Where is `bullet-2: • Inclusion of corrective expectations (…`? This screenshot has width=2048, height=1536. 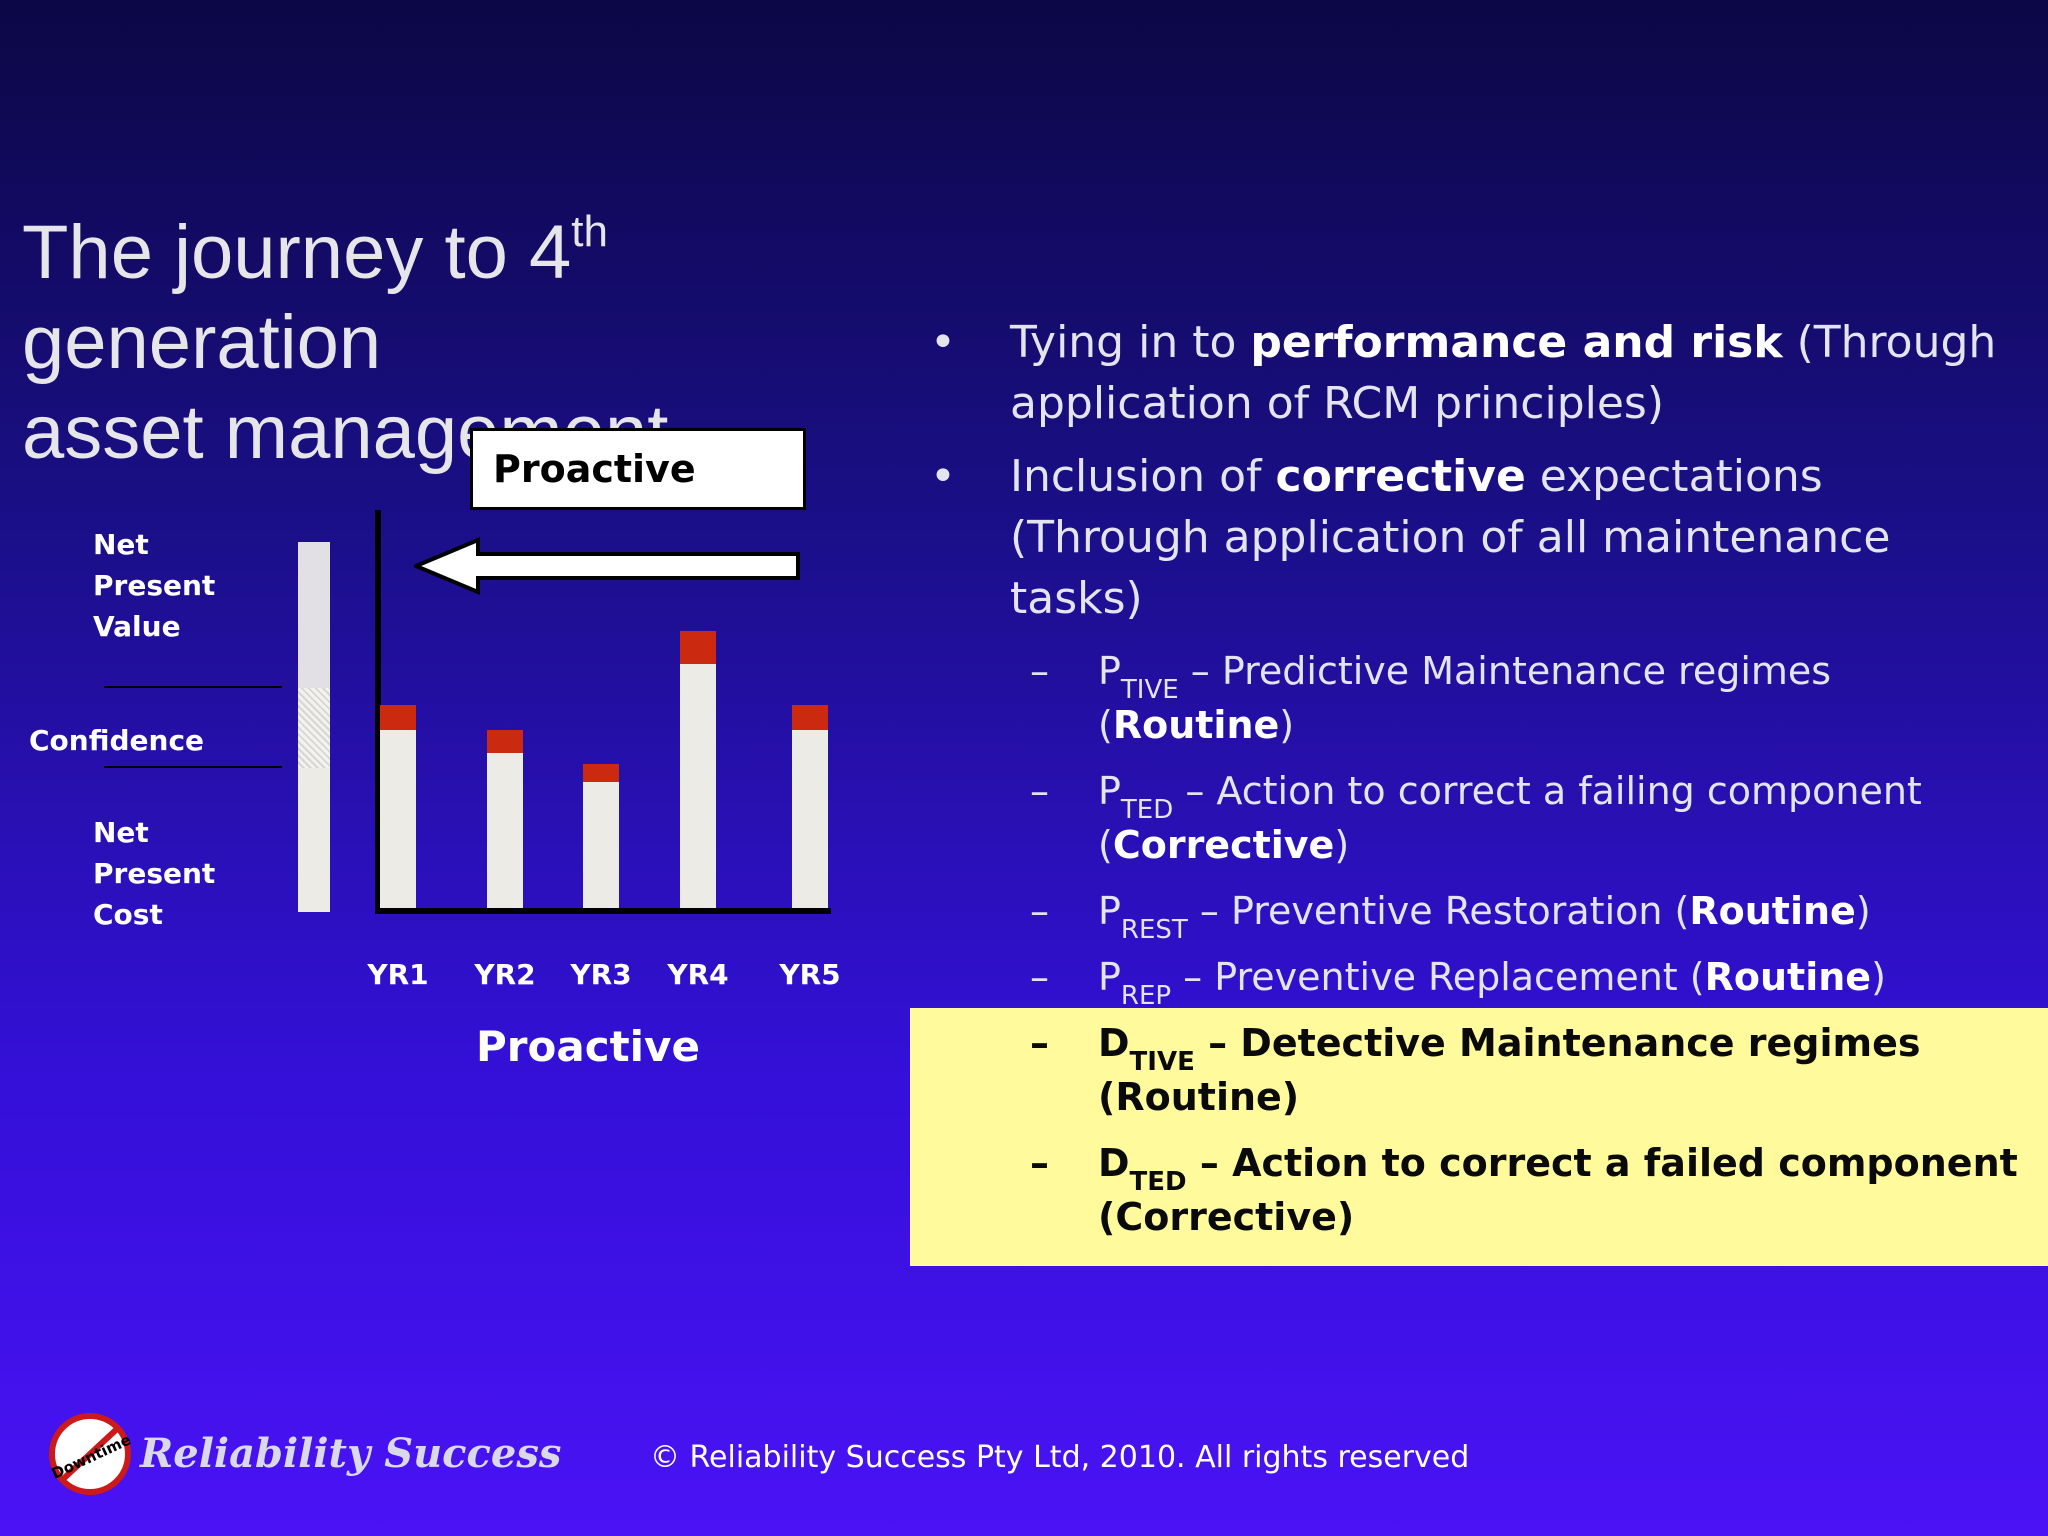 bullet-2: • Inclusion of corrective expectations (… is located at coordinates (1410, 537).